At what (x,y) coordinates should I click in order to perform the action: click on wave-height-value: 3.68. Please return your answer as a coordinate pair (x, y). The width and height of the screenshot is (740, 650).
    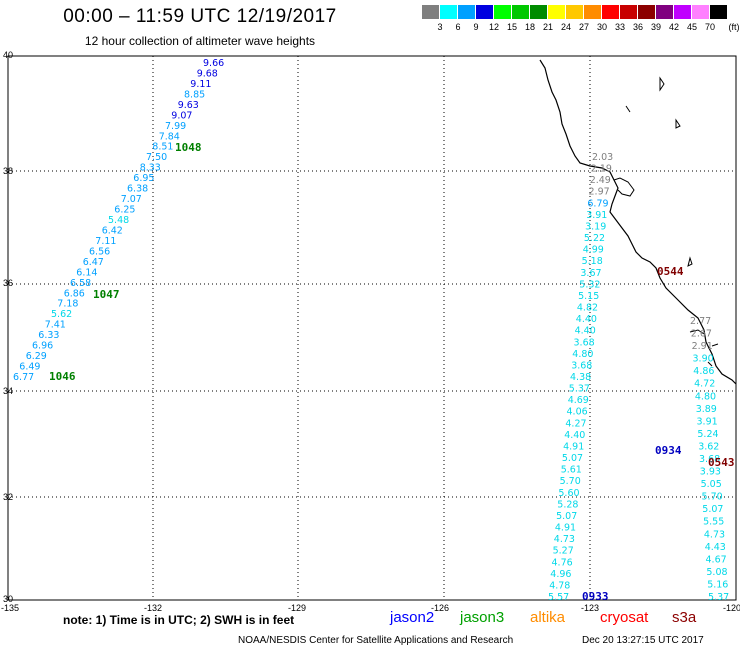
    Looking at the image, I should click on (584, 342).